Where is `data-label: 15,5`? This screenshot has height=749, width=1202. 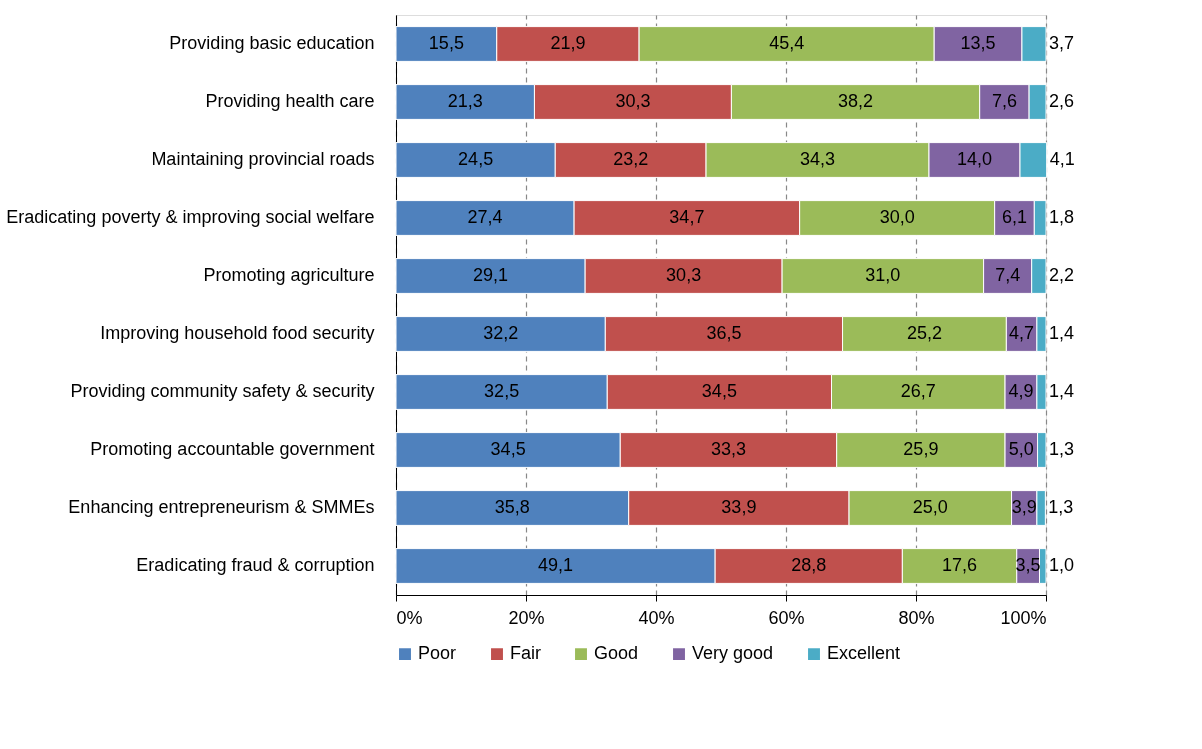 data-label: 15,5 is located at coordinates (446, 43).